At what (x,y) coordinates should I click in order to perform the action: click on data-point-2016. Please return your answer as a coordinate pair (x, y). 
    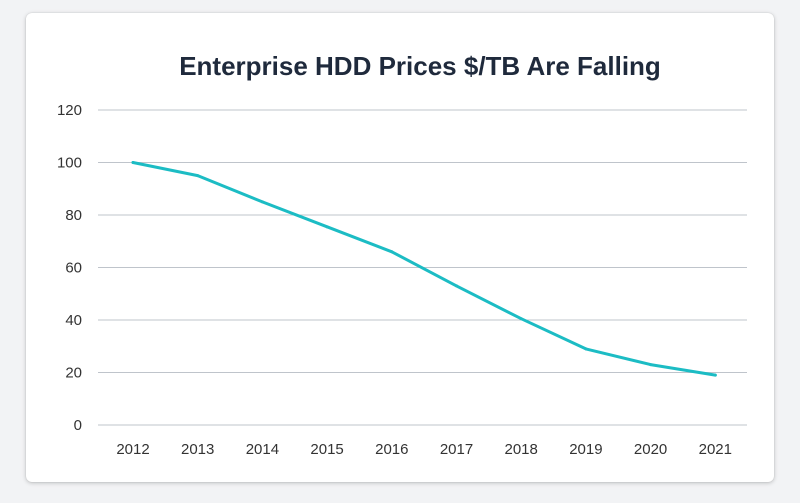
    Looking at the image, I should click on (392, 252).